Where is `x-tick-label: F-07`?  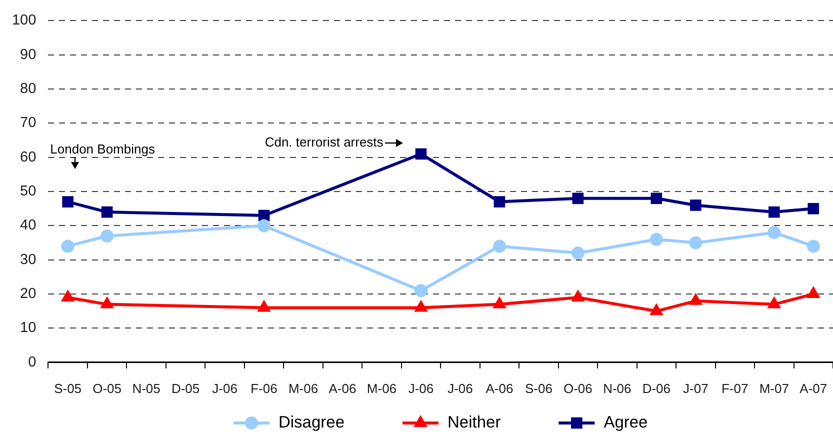
x-tick-label: F-07 is located at coordinates (735, 388).